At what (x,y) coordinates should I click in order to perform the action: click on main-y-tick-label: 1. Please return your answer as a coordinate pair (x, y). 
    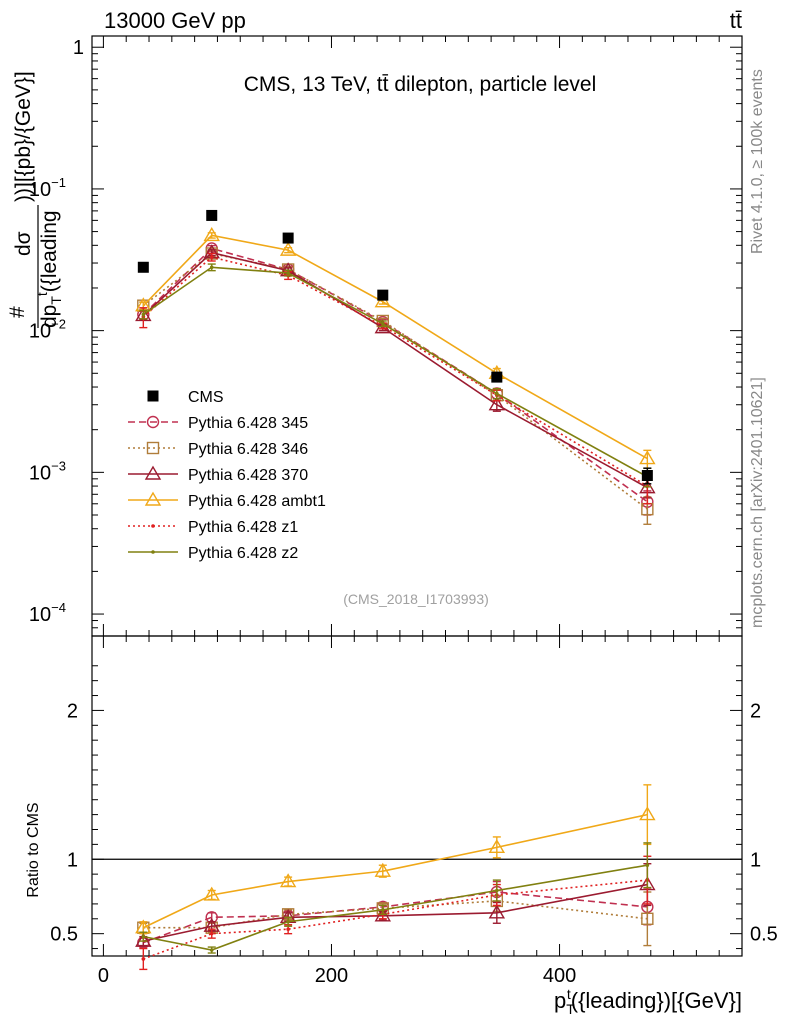
    Looking at the image, I should click on (78, 48).